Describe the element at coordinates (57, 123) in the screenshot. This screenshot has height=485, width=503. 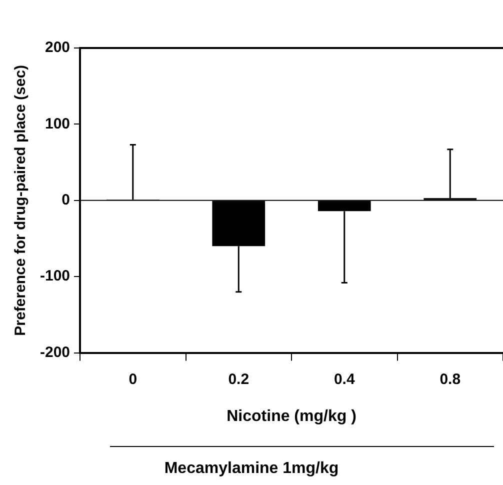
I see `y-tick-label: 100` at that location.